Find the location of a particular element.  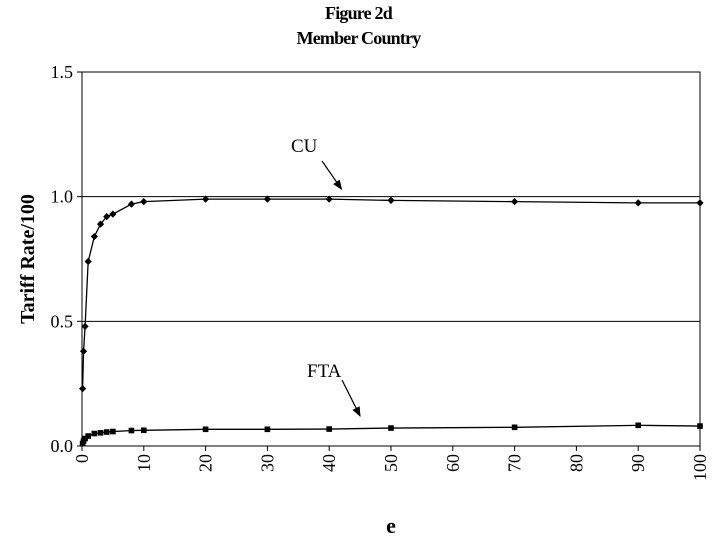

x-tick-label: 60 is located at coordinates (453, 463).